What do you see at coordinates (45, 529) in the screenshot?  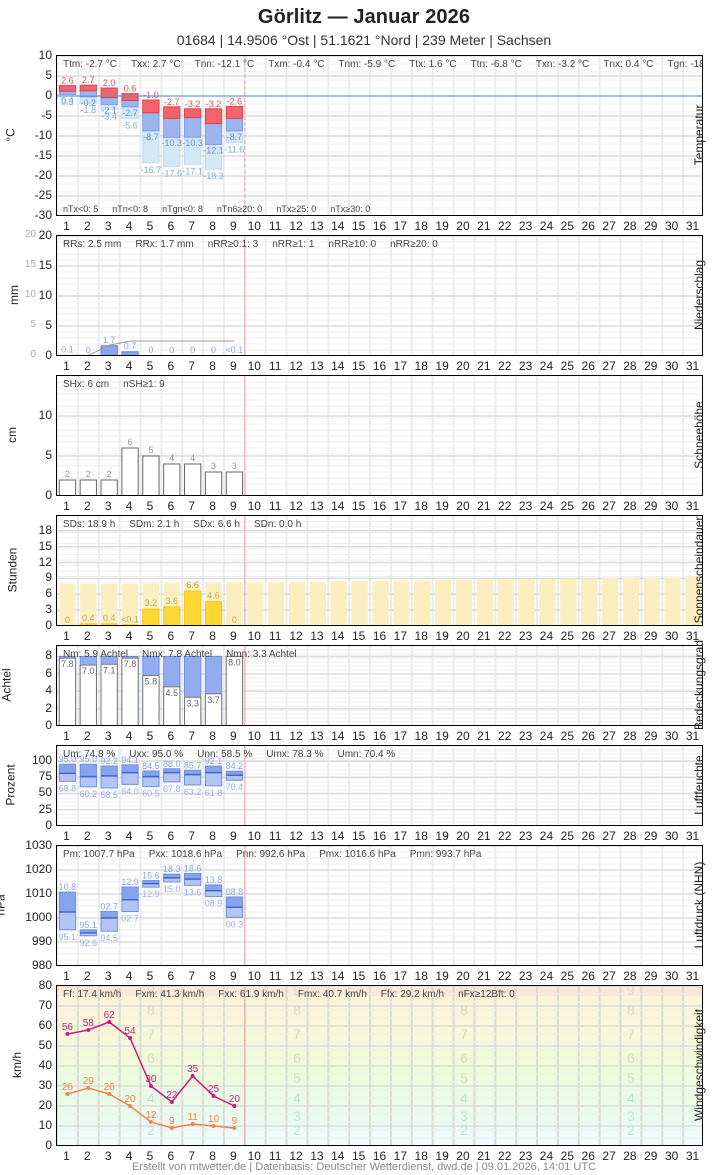 I see `y-tick-label: 18` at bounding box center [45, 529].